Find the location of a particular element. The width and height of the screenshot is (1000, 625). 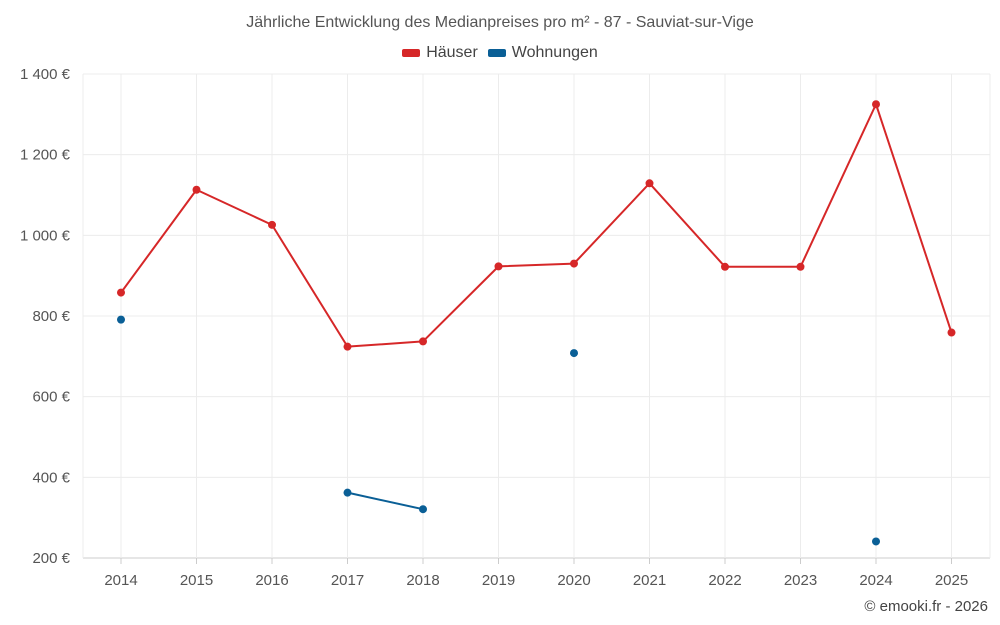

x-tick-label: 2025 is located at coordinates (951, 580).